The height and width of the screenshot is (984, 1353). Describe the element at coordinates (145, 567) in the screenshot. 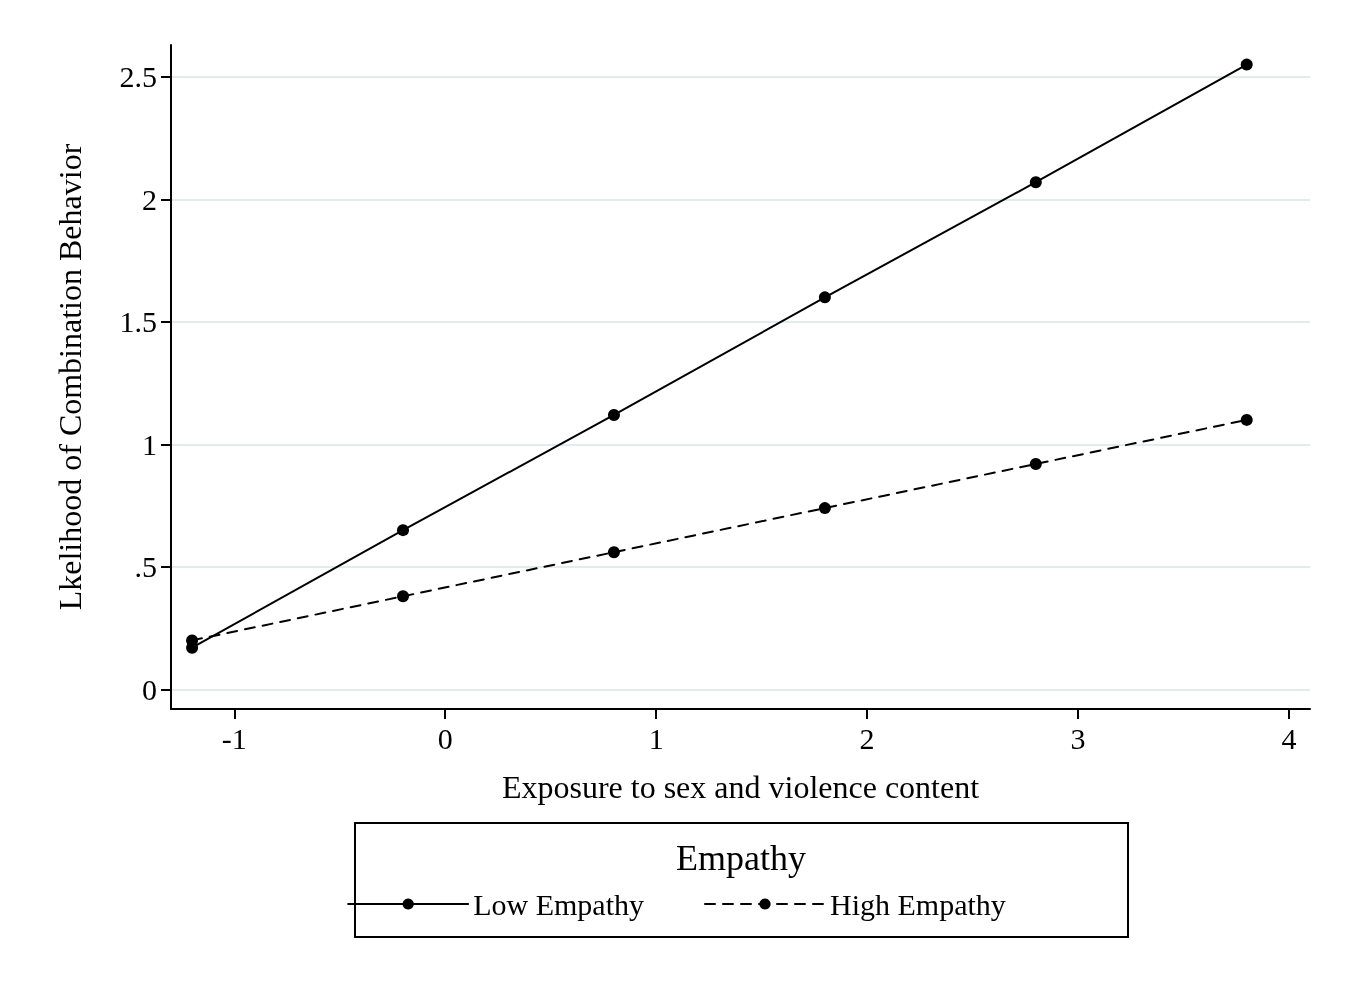

I see `y-tick-label: .5` at that location.